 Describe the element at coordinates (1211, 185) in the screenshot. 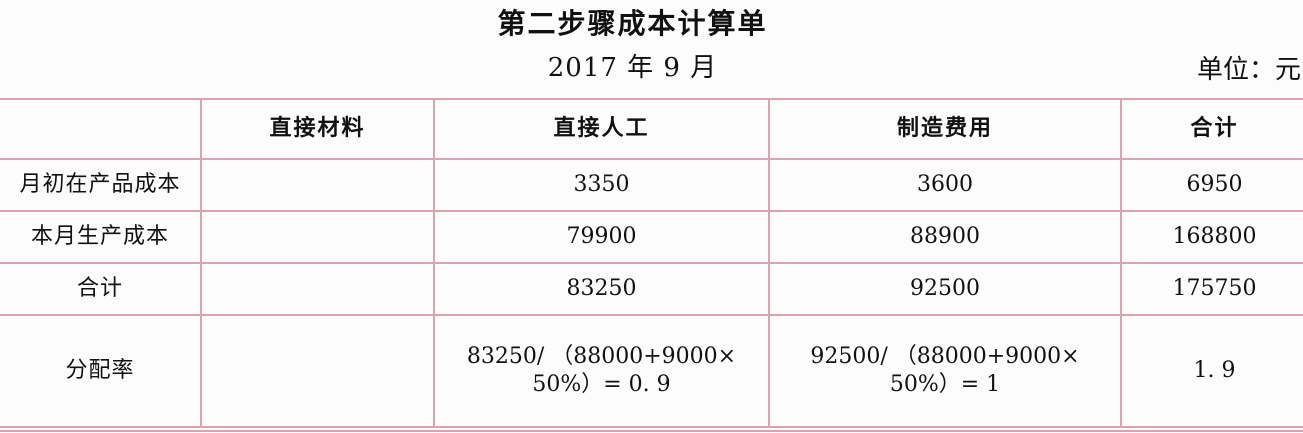

I see `cell-total: 6950` at that location.